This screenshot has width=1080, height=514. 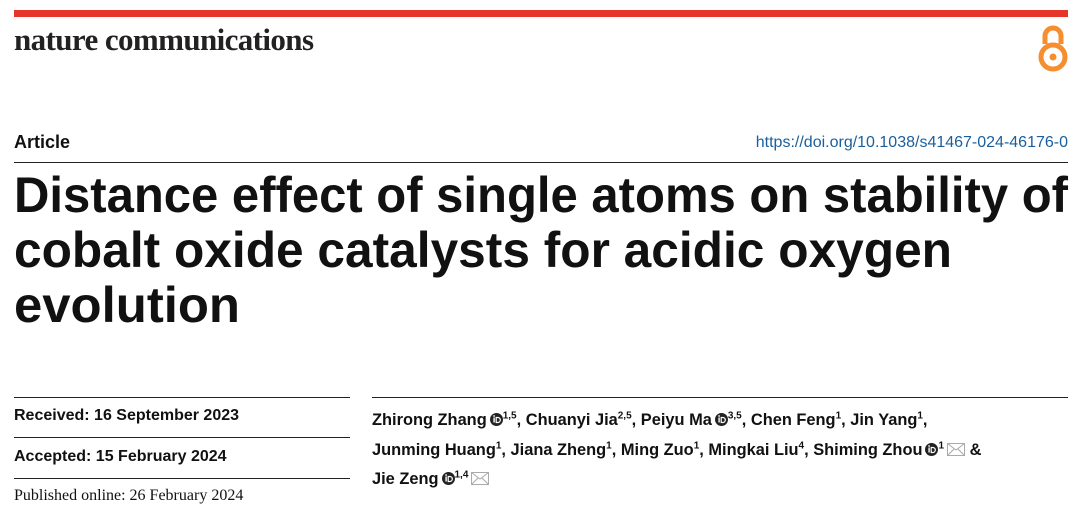 What do you see at coordinates (1053, 48) in the screenshot?
I see `open-access-icon` at bounding box center [1053, 48].